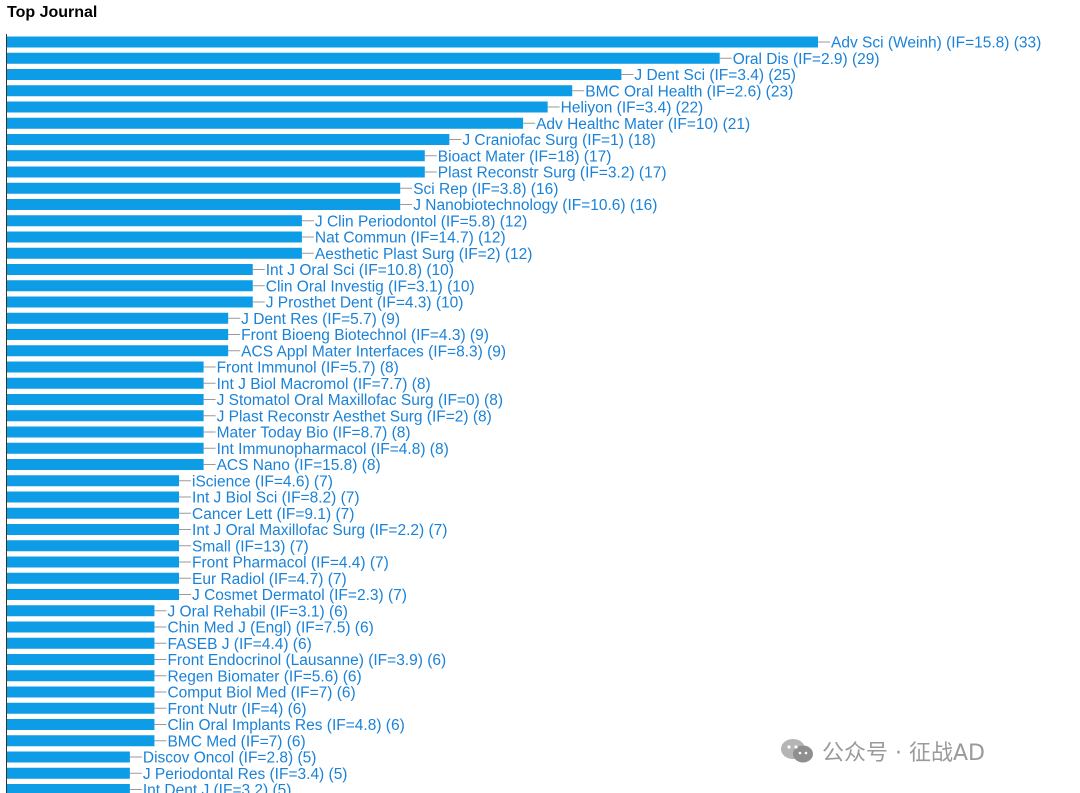 The image size is (1080, 793). I want to click on bar-label: FASEB J (IF=4.4) (6), so click(239, 644).